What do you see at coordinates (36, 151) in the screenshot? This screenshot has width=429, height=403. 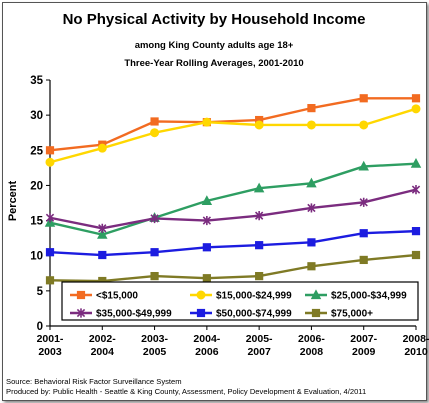 I see `y-tick-label: 25` at bounding box center [36, 151].